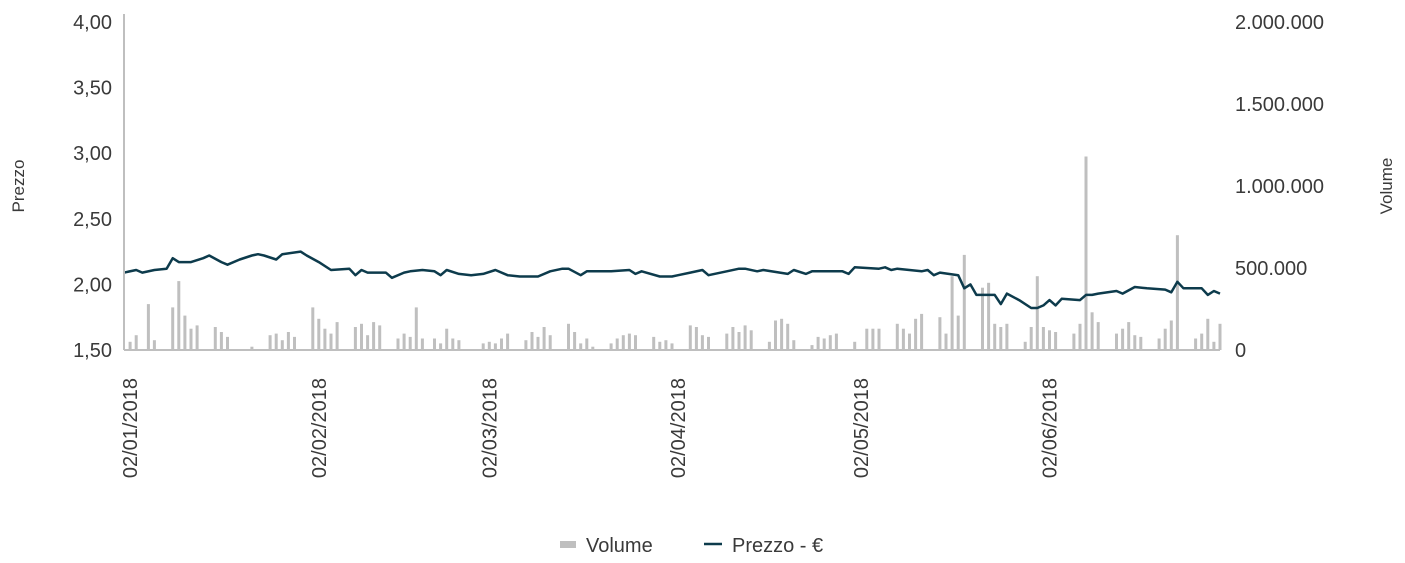  Describe the element at coordinates (92, 23) in the screenshot. I see `left-tick-label: 4,00` at that location.